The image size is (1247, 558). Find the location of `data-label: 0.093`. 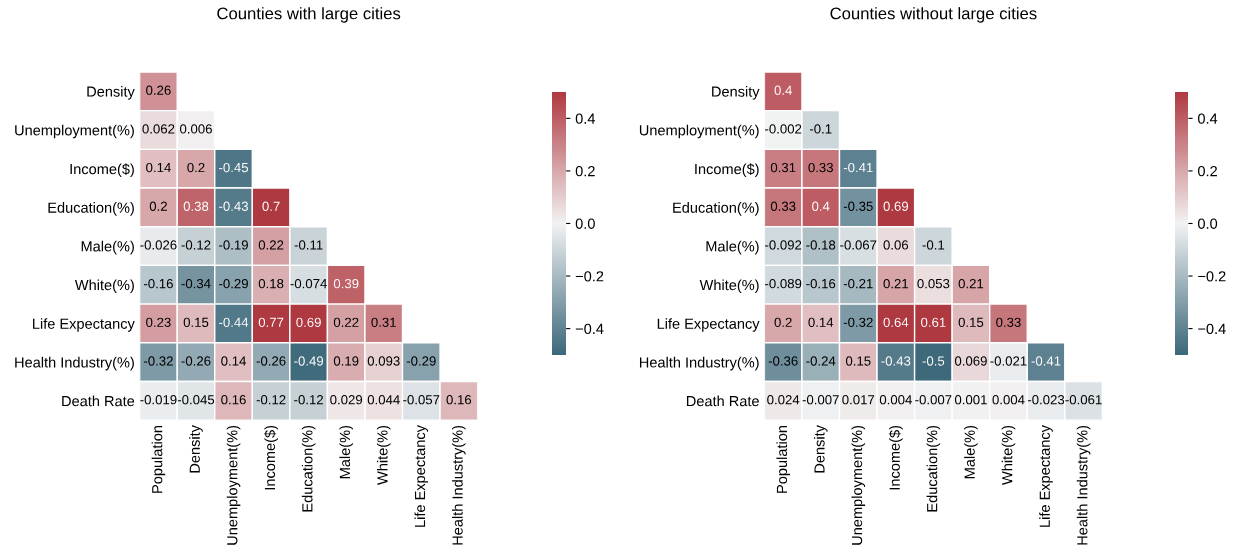

data-label: 0.093 is located at coordinates (383, 361).